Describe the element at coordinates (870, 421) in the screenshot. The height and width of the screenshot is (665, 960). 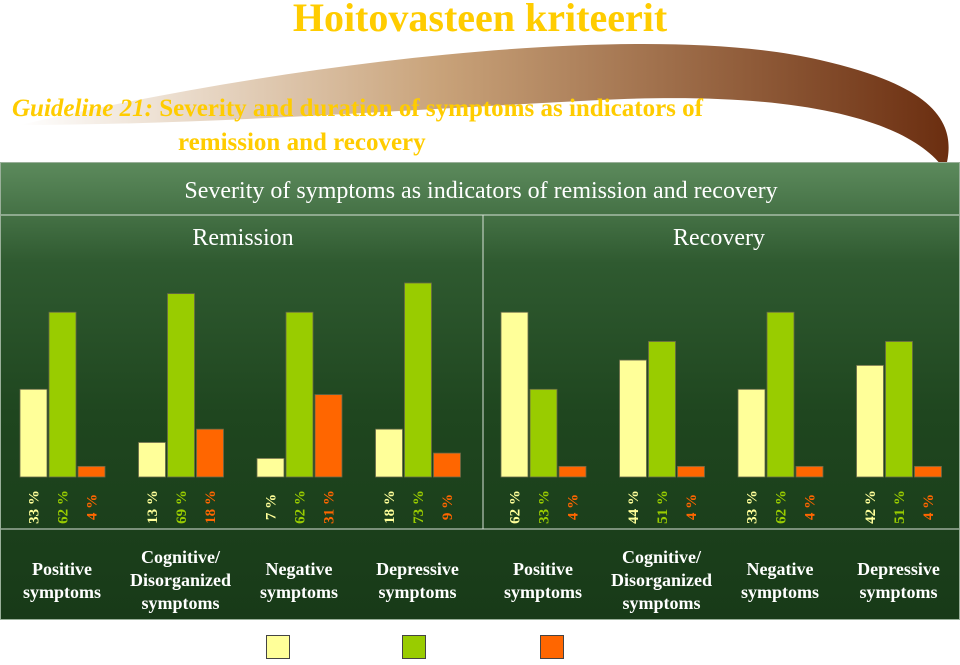
I see `bar-recovery-cat4-s1` at that location.